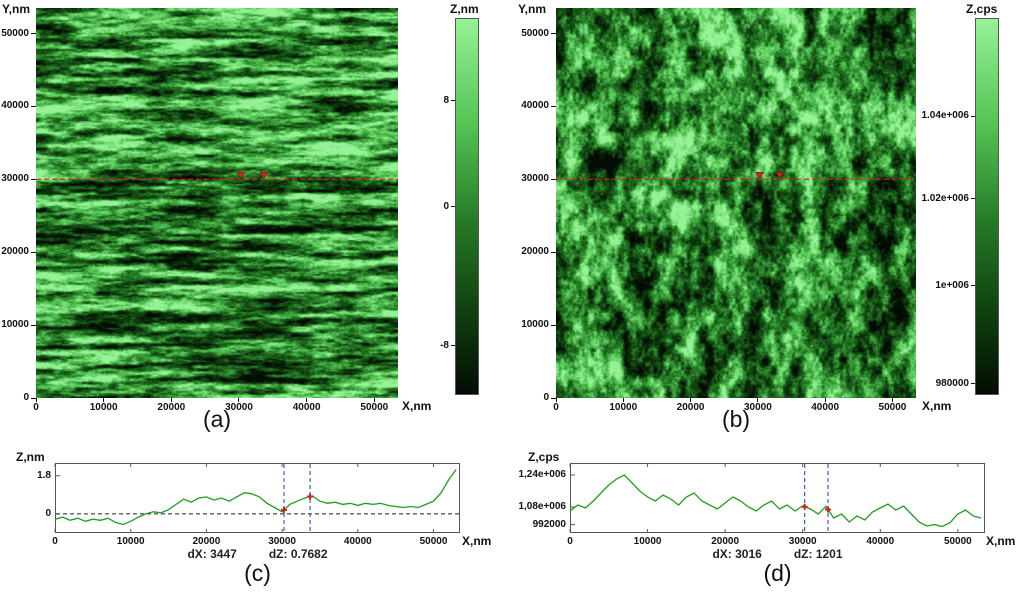 This screenshot has width=1024, height=597. What do you see at coordinates (982, 9) in the screenshot?
I see `colorbar-b-label: Z,cps` at bounding box center [982, 9].